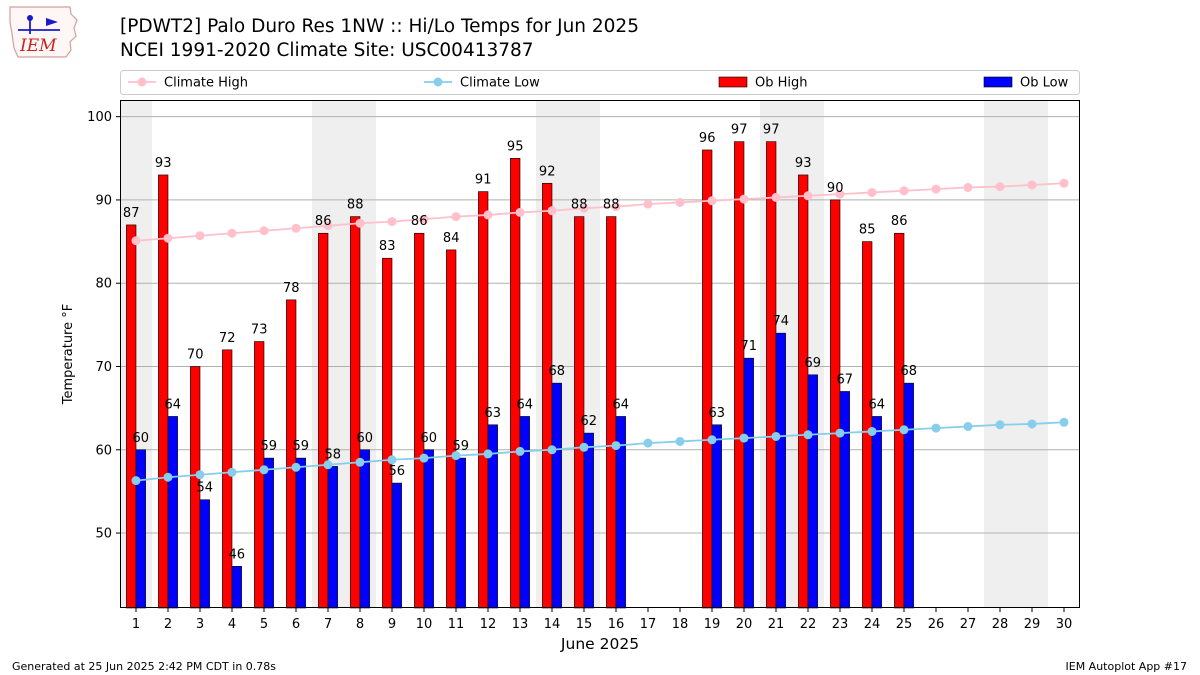  I want to click on x-tick-label-16: 16, so click(616, 624).